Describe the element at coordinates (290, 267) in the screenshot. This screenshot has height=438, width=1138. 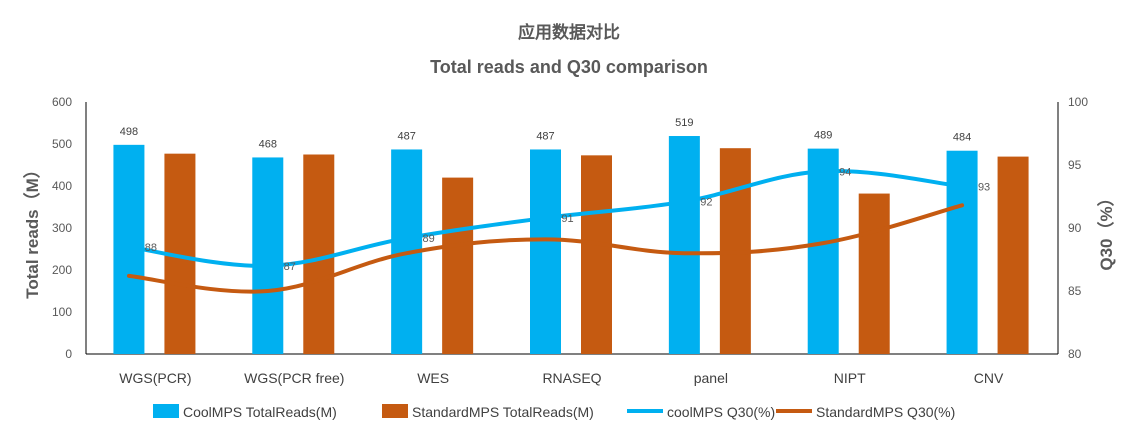
I see `line-data-label: 87` at that location.